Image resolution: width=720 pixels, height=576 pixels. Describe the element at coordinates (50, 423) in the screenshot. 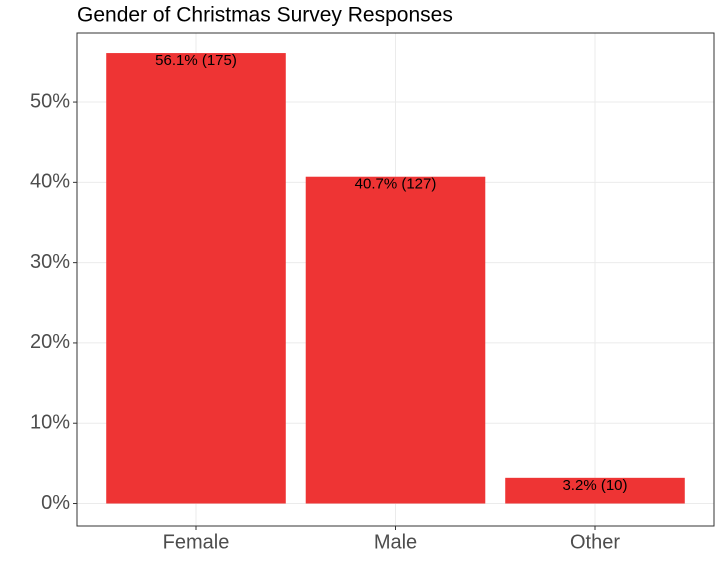

I see `y-tick-label: 10%` at that location.